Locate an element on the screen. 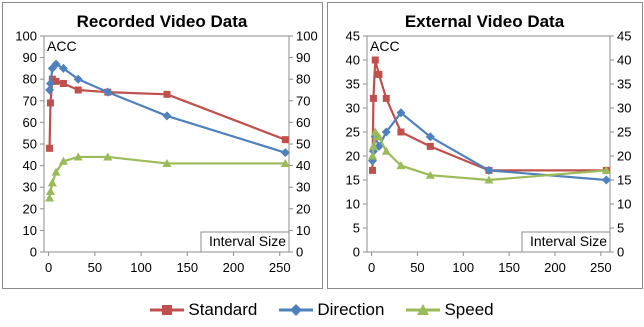 This screenshot has width=644, height=327. legend-swatch-speed is located at coordinates (423, 309).